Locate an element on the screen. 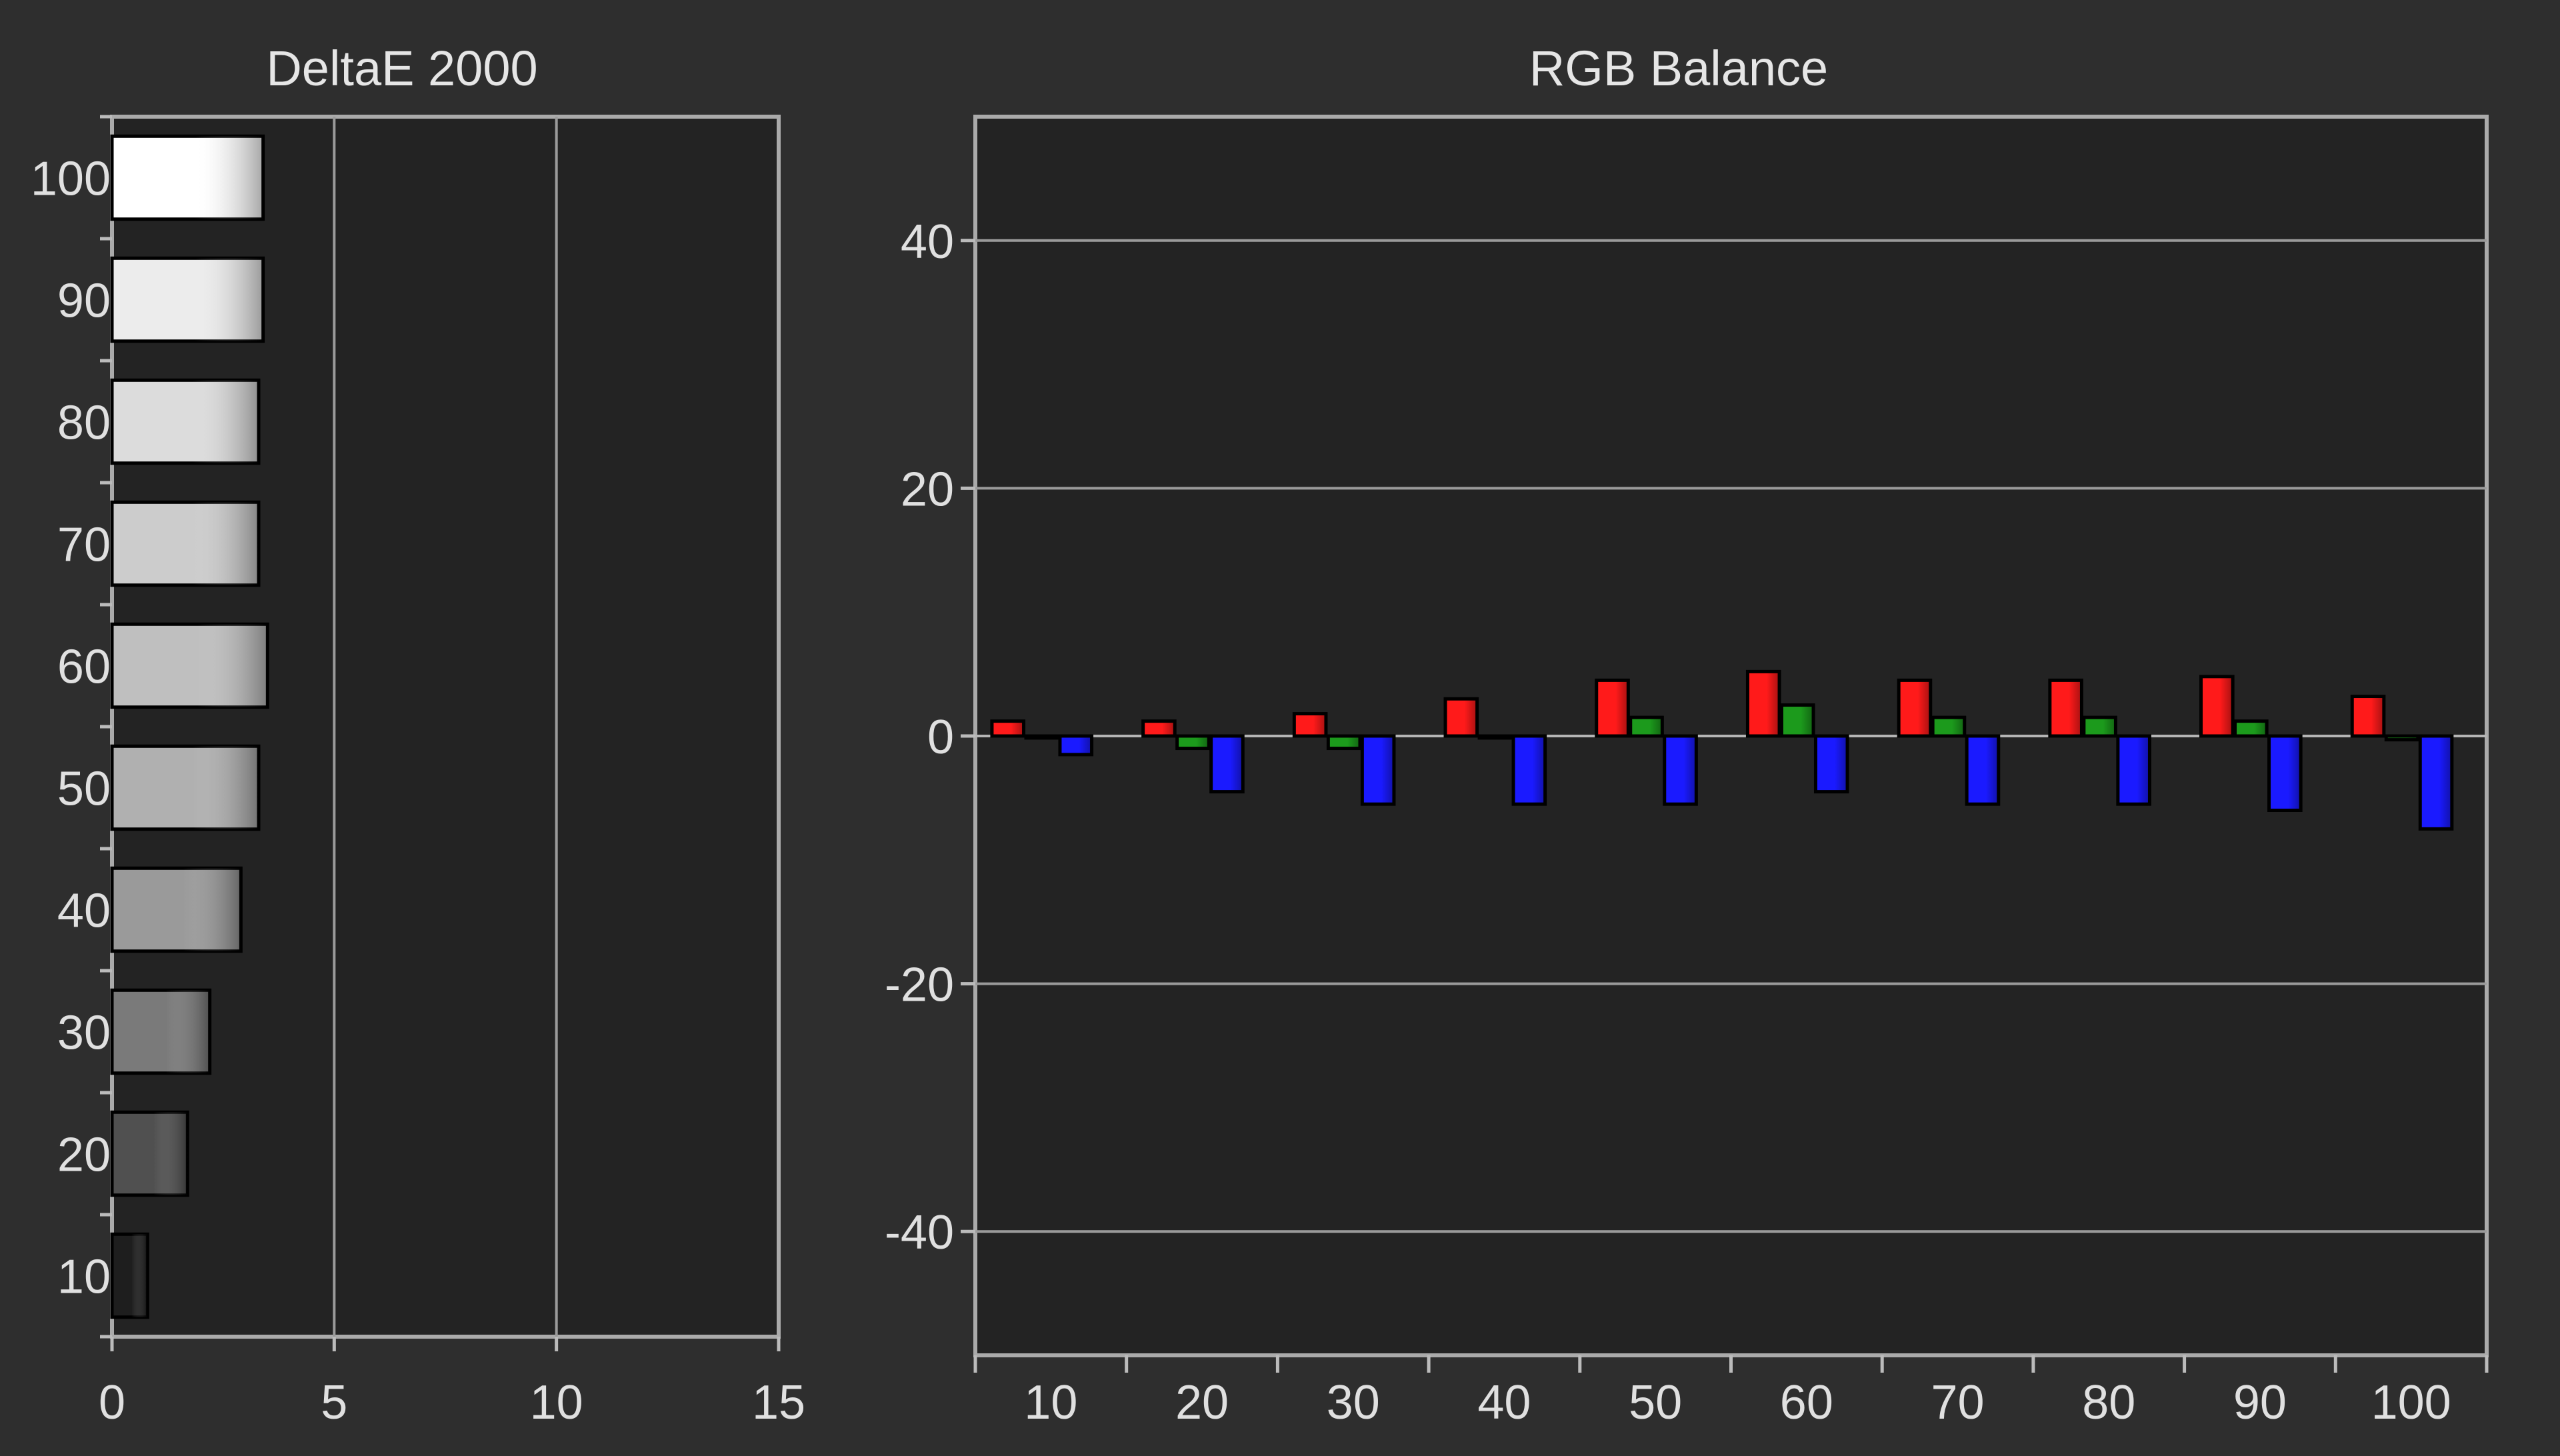 The image size is (2560, 1456). rgb-x-tick-label: 90 is located at coordinates (2260, 1402).